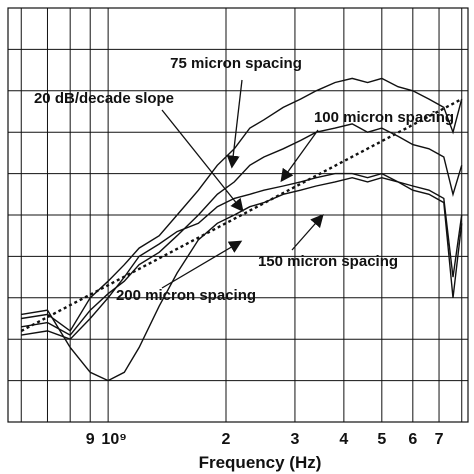 The height and width of the screenshot is (474, 474). I want to click on x-tick-label: 2, so click(226, 439).